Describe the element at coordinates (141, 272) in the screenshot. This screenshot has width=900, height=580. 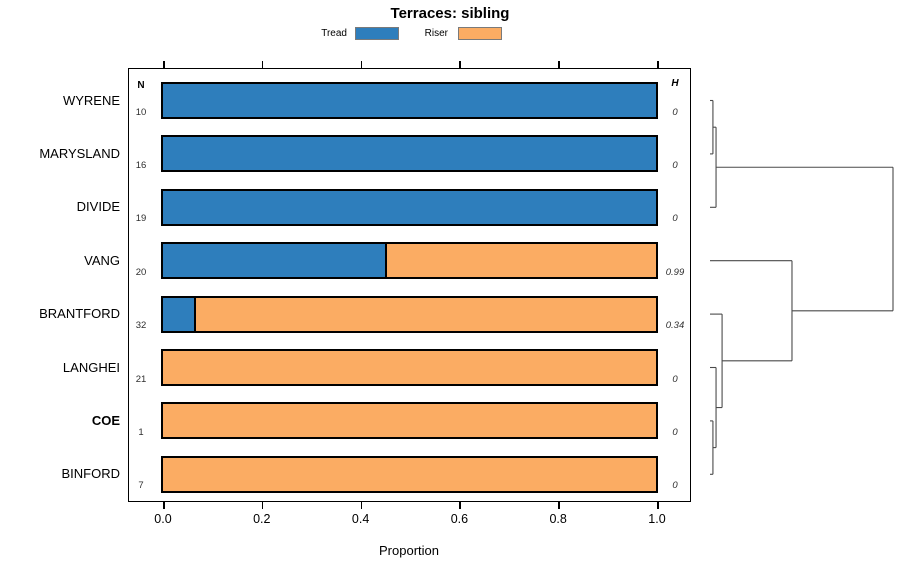
I see `n-value: 20` at that location.